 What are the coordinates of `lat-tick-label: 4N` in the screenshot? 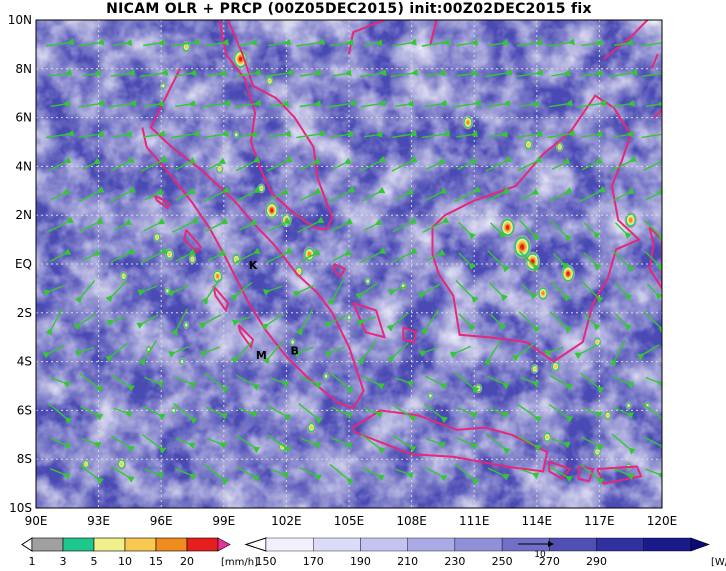 It's located at (23, 166).